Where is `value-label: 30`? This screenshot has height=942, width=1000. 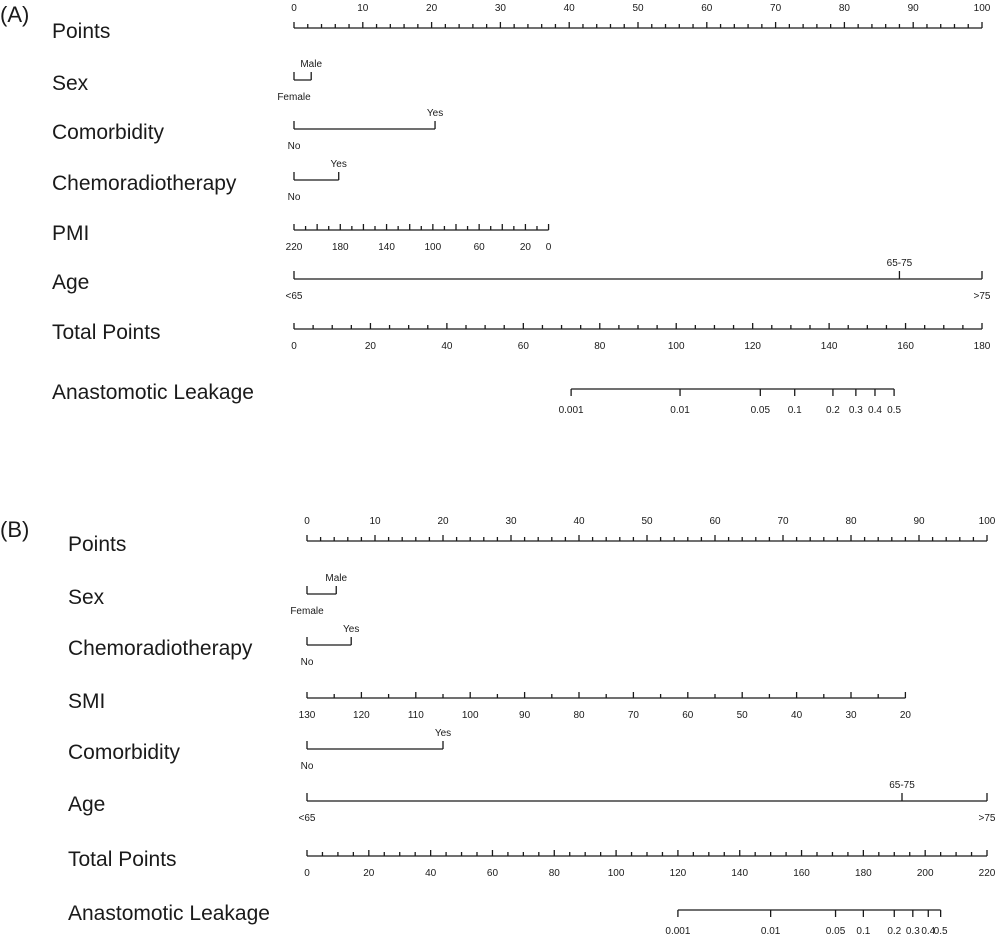 value-label: 30 is located at coordinates (851, 715).